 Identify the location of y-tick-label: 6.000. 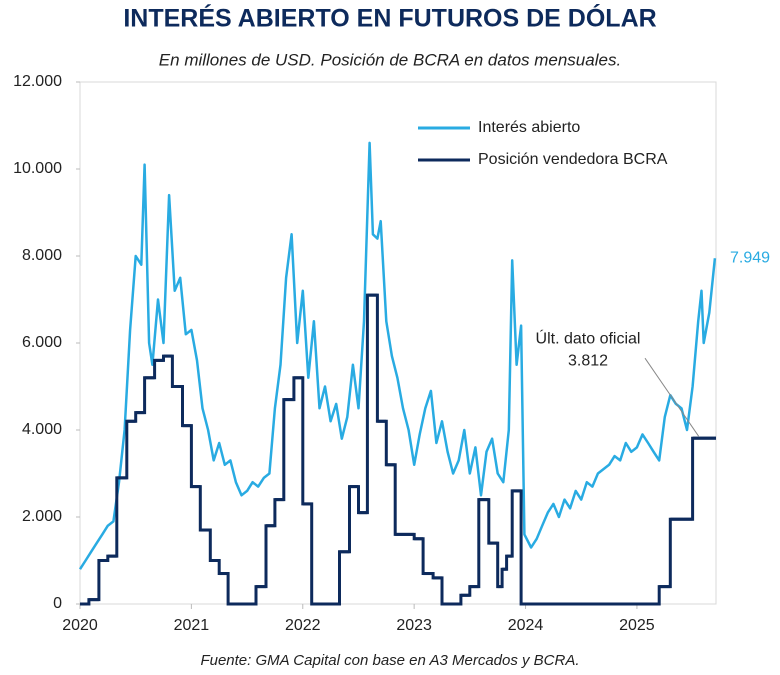
(42, 342).